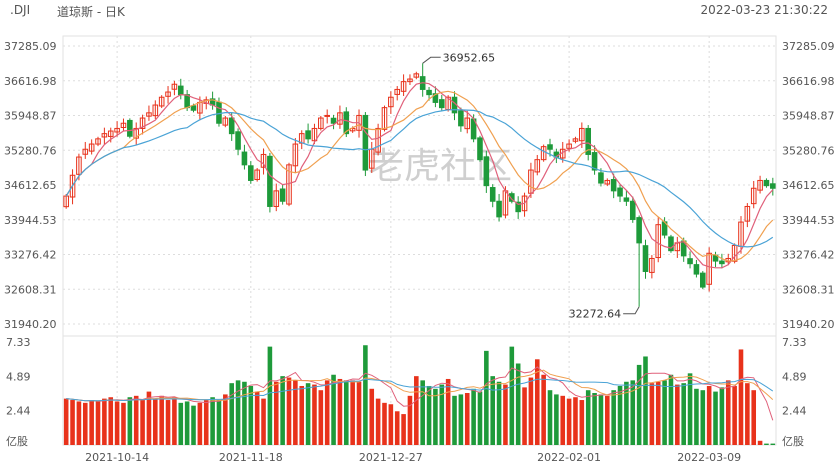  I want to click on volume-average-lines, so click(420, 393).